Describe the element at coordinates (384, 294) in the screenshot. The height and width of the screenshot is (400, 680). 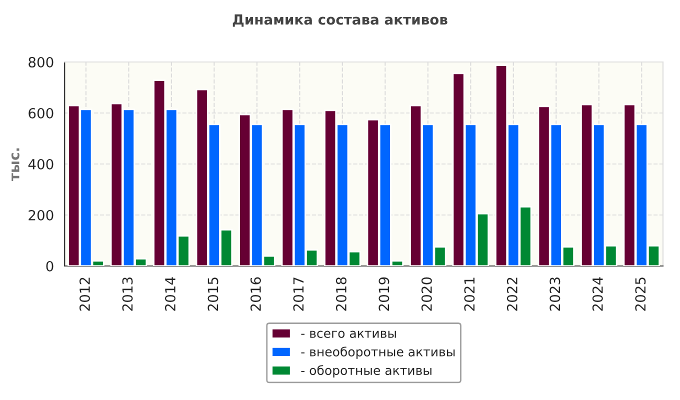
I see `x-tick-label: 2019` at that location.